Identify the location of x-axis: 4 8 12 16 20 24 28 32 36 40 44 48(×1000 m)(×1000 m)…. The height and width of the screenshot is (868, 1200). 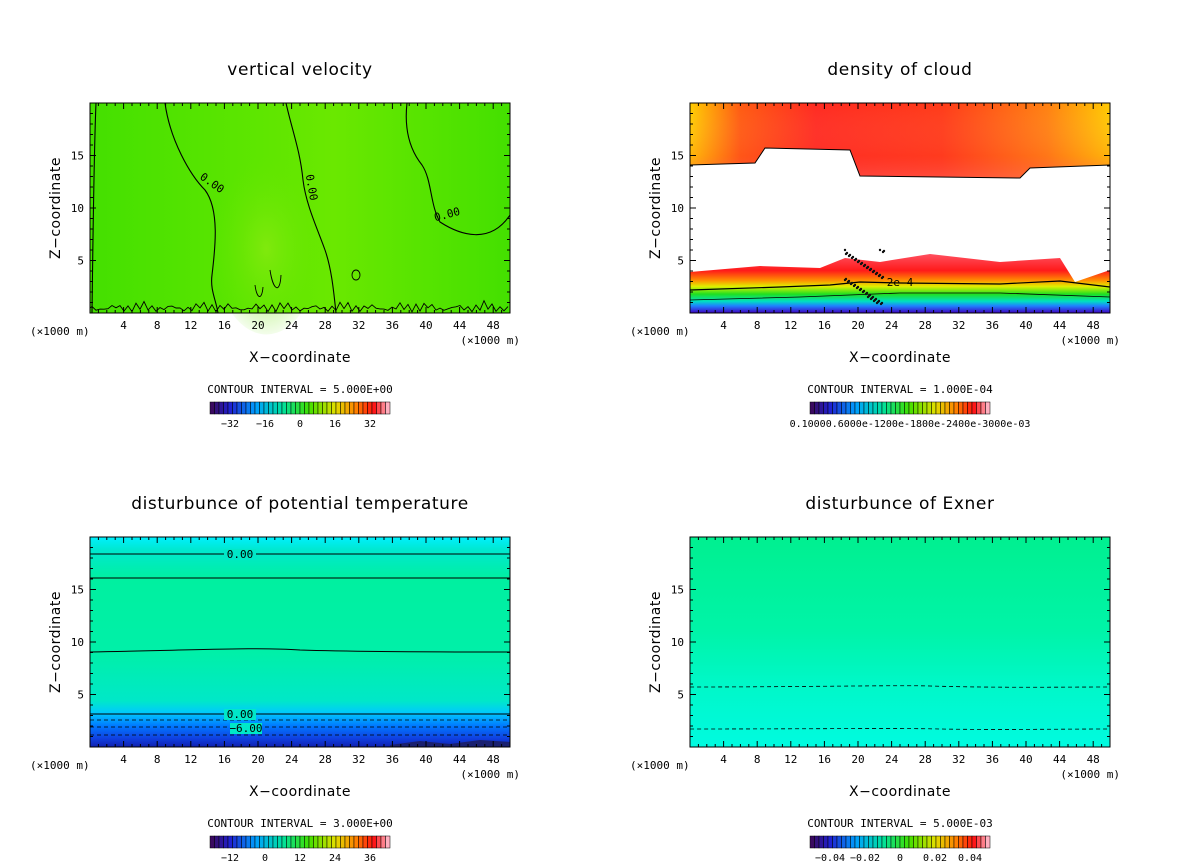
(875, 234).